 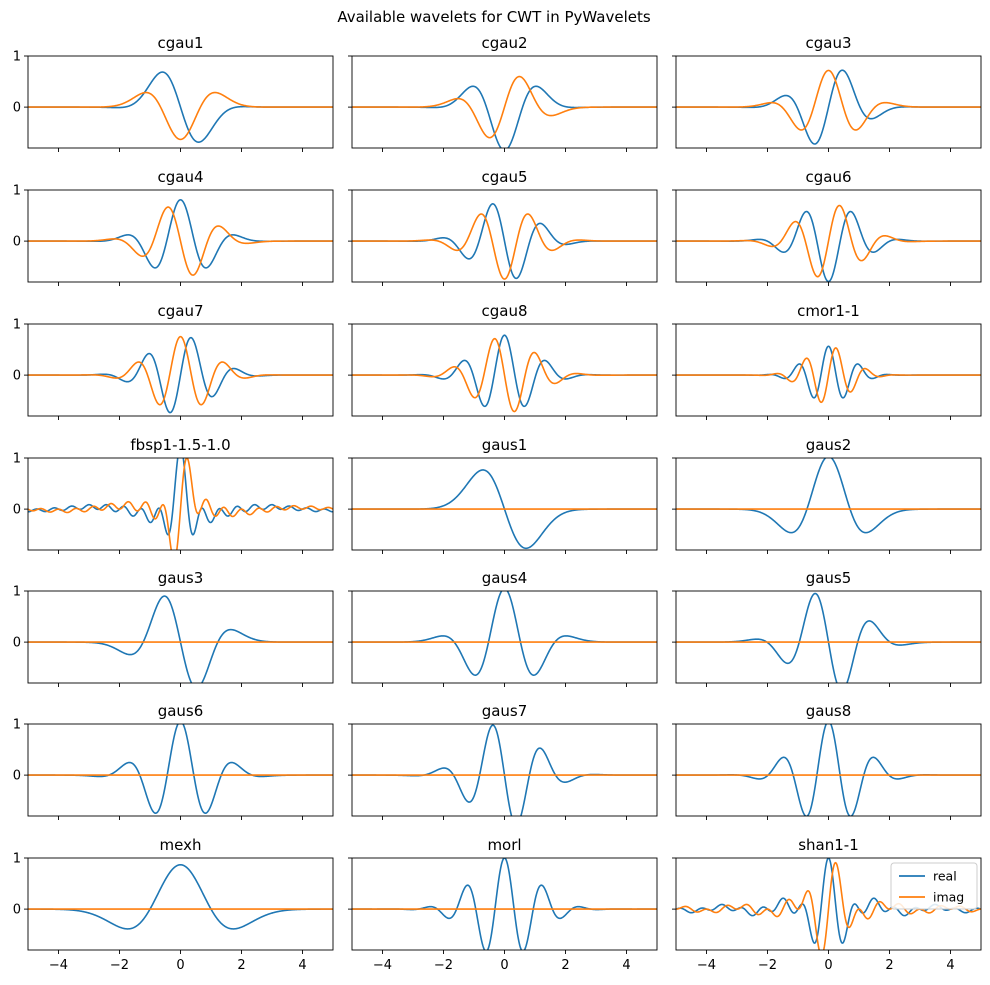 I want to click on panel-title: gaus2, so click(x=829, y=445).